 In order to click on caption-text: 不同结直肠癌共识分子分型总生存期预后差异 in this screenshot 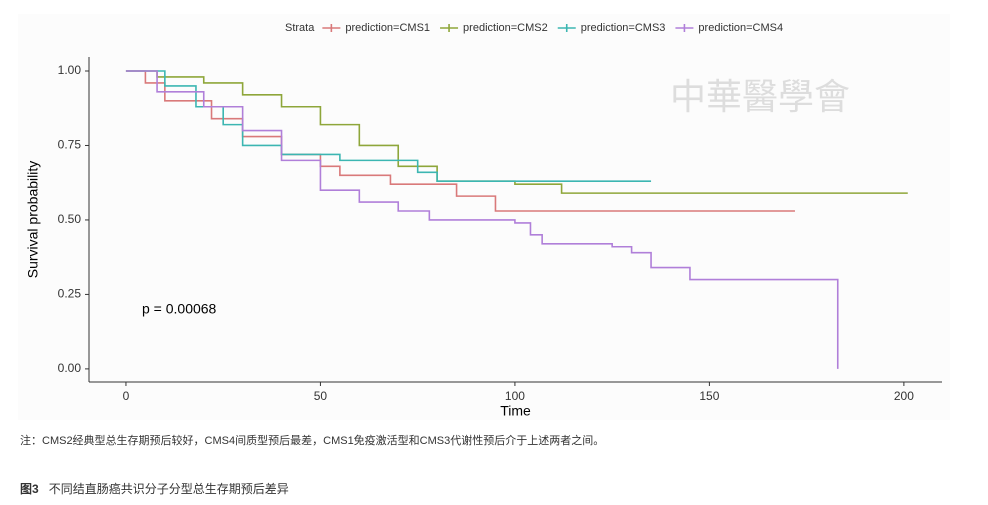, I will do `click(168, 489)`.